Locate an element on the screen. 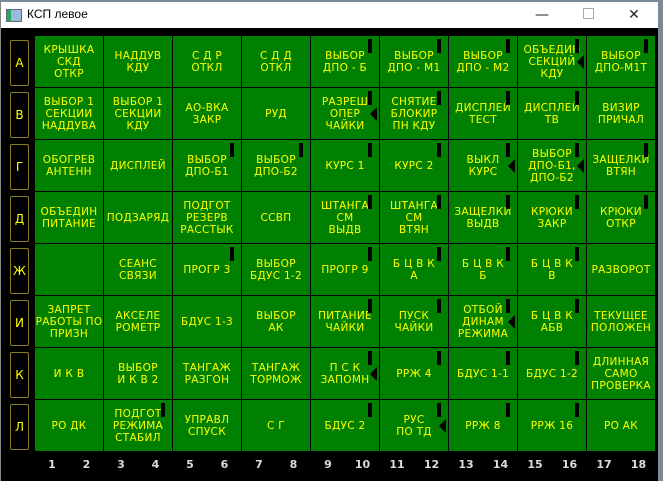 The width and height of the screenshot is (663, 481). panel-button: АО-ВКА ЗАКР is located at coordinates (207, 113).